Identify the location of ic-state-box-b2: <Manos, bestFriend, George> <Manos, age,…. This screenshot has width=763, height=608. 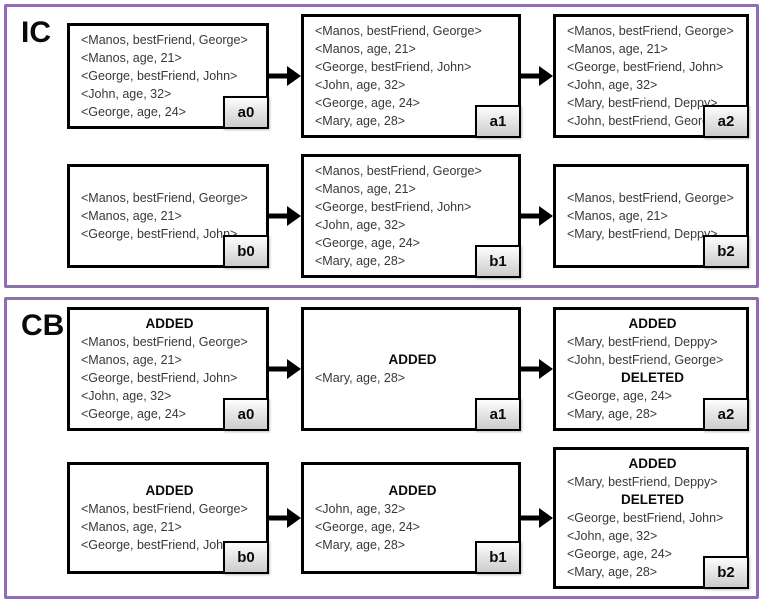
(651, 216).